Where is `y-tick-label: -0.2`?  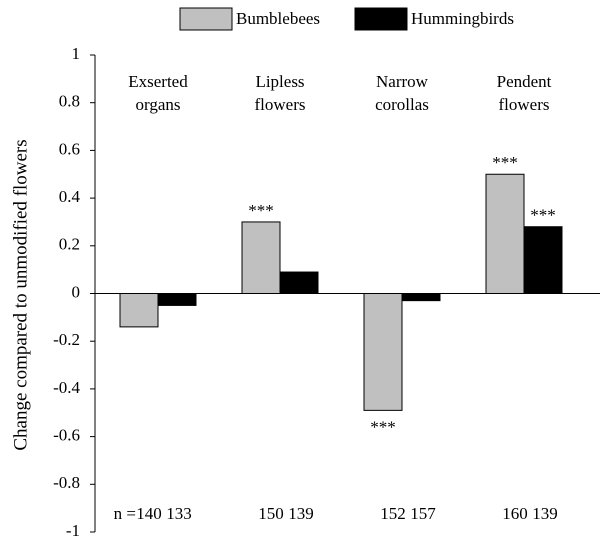
y-tick-label: -0.2 is located at coordinates (66, 339).